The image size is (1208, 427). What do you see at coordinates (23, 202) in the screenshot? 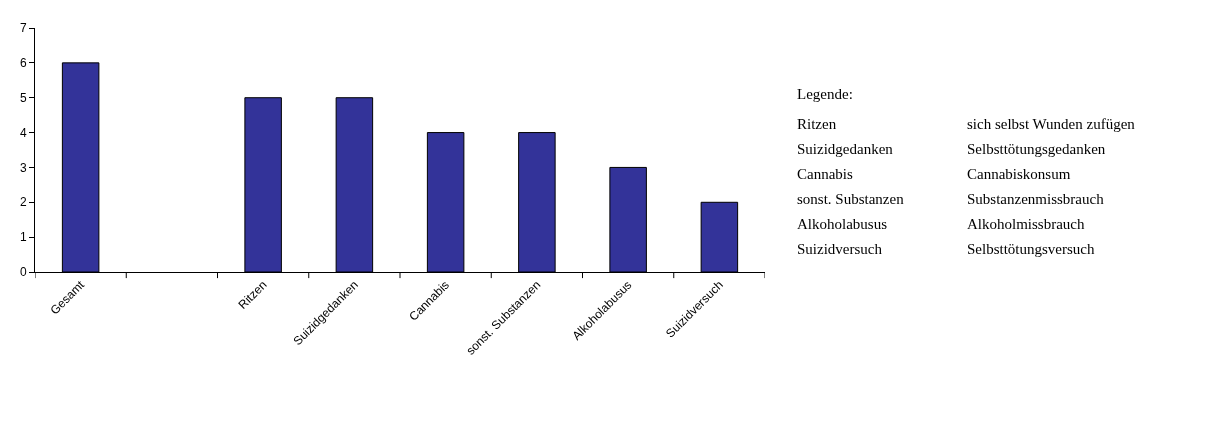
I see `y-tick-label: 2` at bounding box center [23, 202].